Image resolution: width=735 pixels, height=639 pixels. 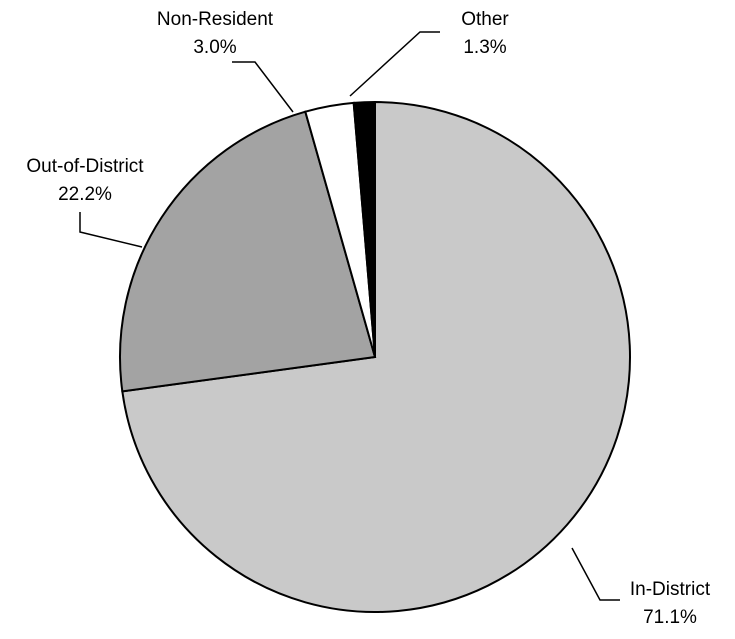 What do you see at coordinates (670, 589) in the screenshot?
I see `slice-label: In-District` at bounding box center [670, 589].